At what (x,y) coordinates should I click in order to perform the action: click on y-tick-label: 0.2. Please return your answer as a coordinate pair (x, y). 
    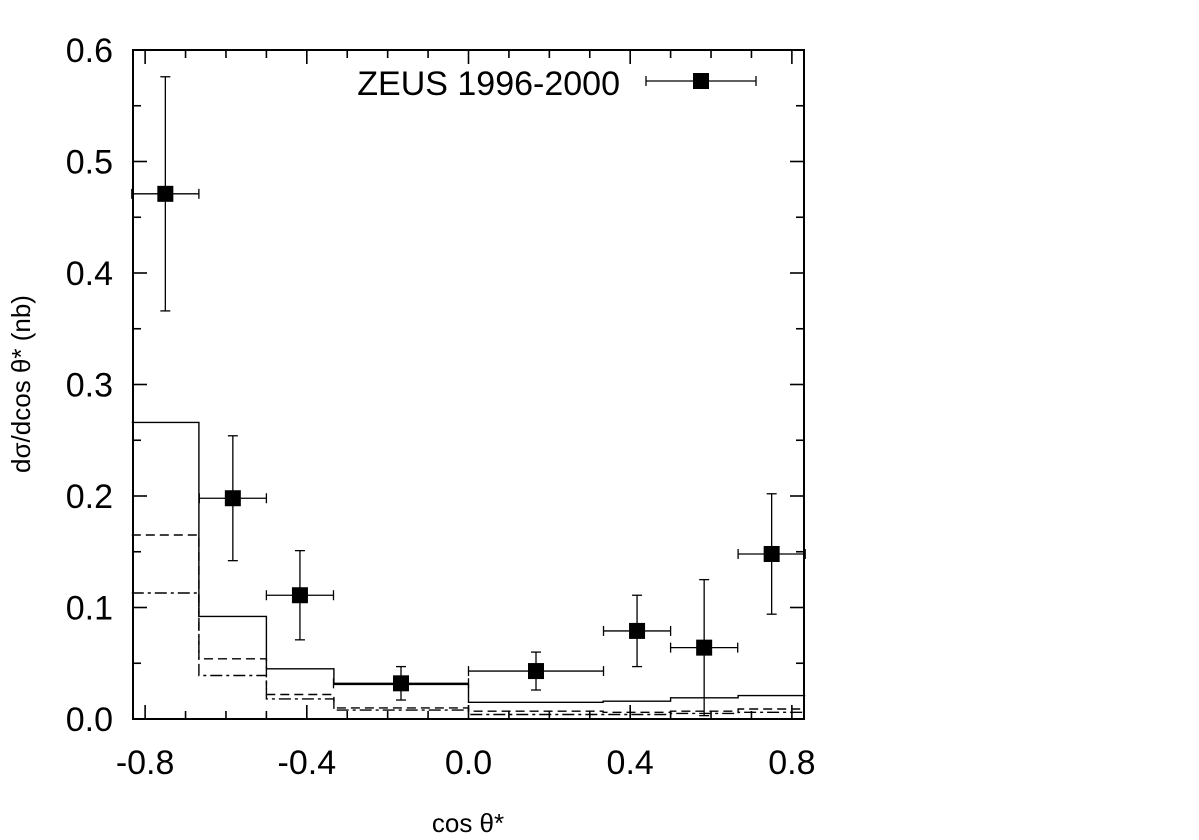
    Looking at the image, I should click on (89, 497).